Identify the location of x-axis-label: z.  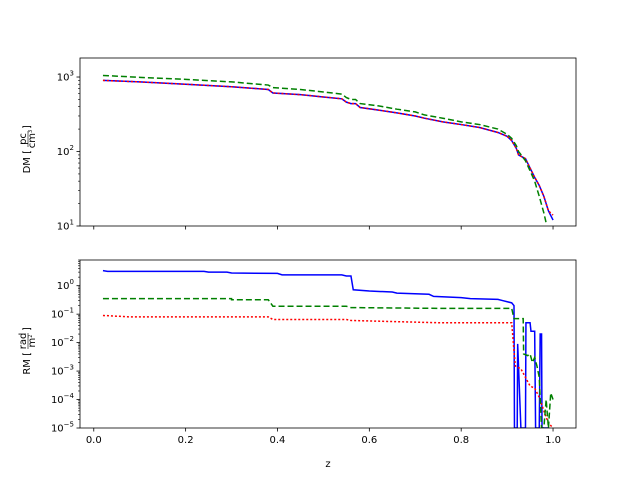
(327, 464).